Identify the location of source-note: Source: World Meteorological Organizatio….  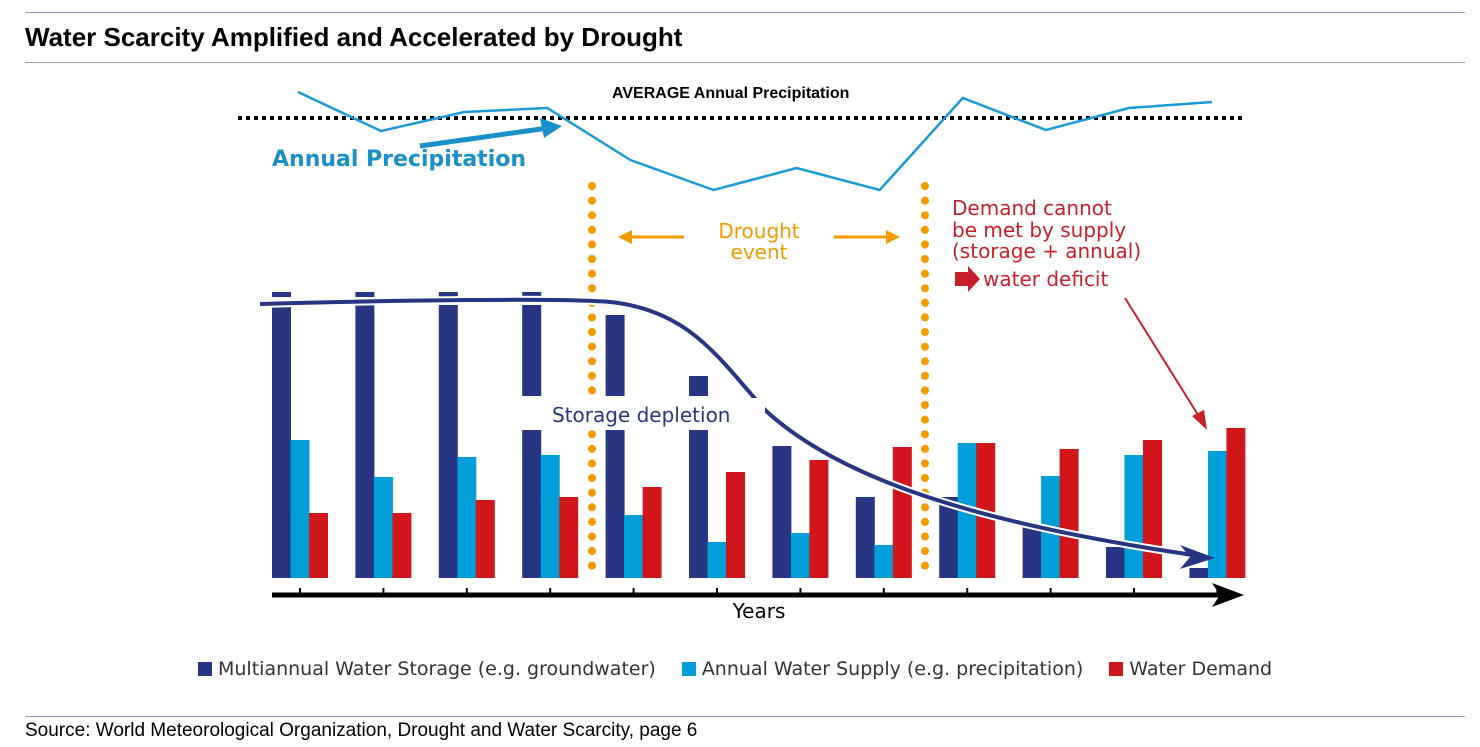
(361, 730).